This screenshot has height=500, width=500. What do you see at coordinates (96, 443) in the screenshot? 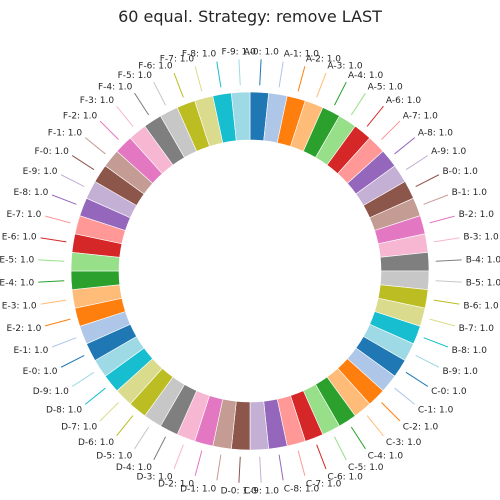
I see `slice-label-d-6: D-6: 1.0` at bounding box center [96, 443].